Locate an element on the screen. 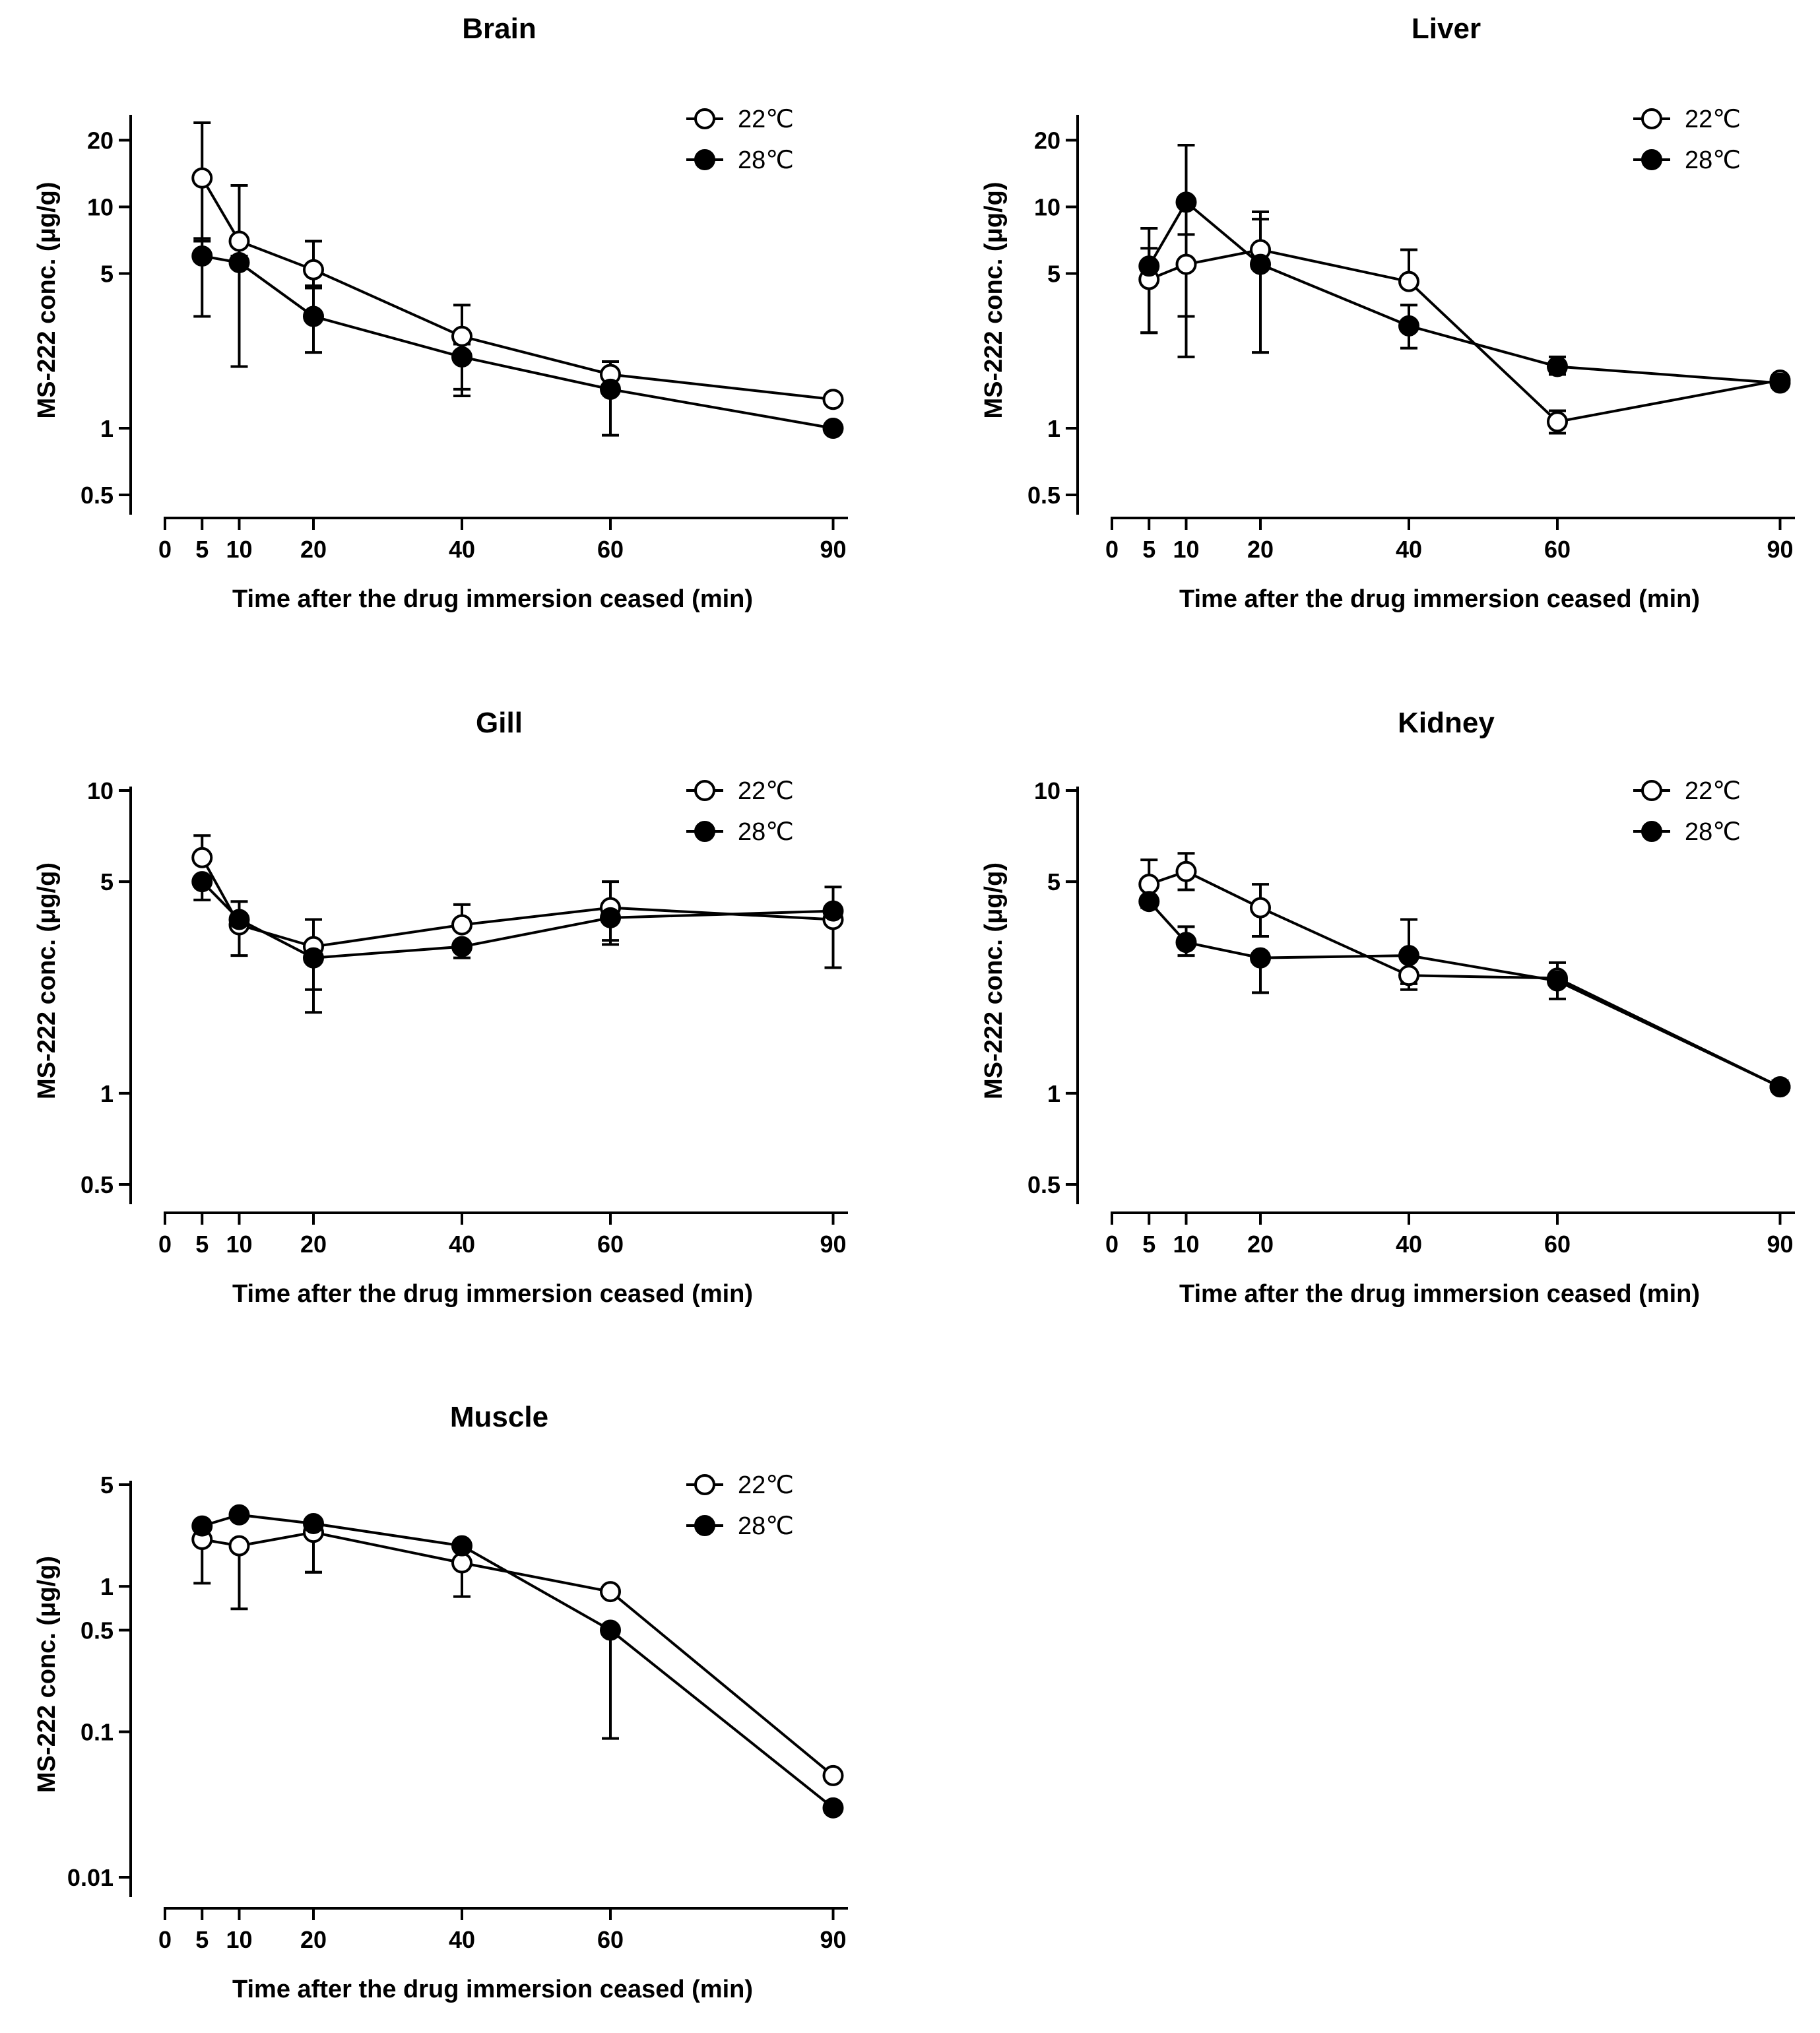  chart-title: Muscle is located at coordinates (499, 1417).